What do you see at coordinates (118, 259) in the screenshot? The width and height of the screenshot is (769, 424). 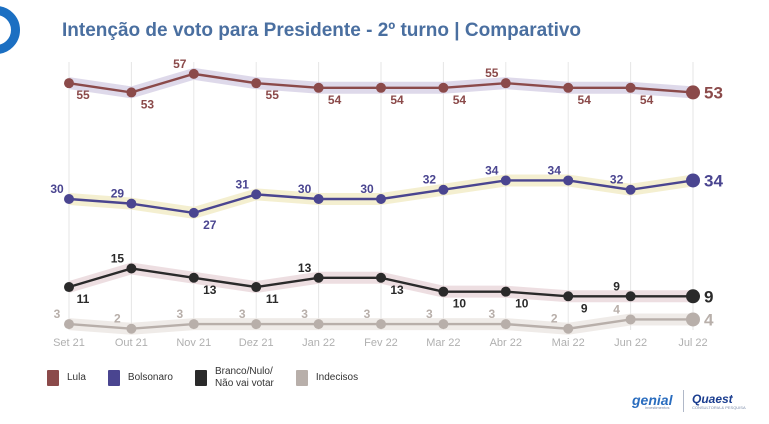 I see `data-label: 15` at bounding box center [118, 259].